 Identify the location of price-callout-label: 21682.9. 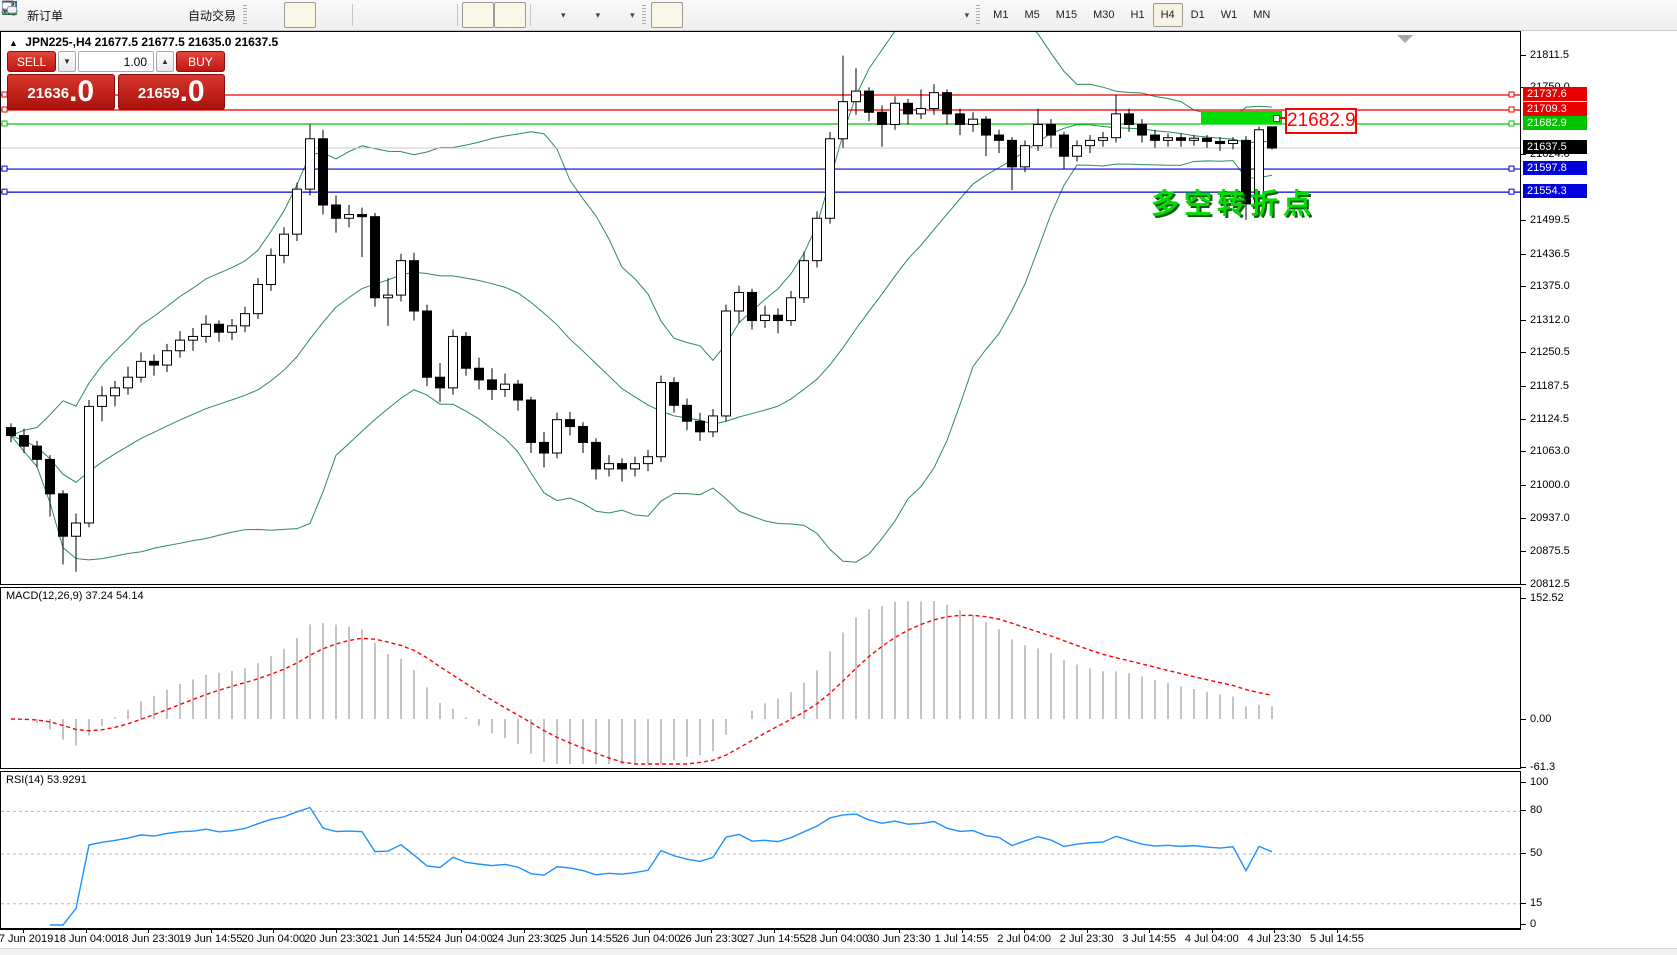
(1321, 121).